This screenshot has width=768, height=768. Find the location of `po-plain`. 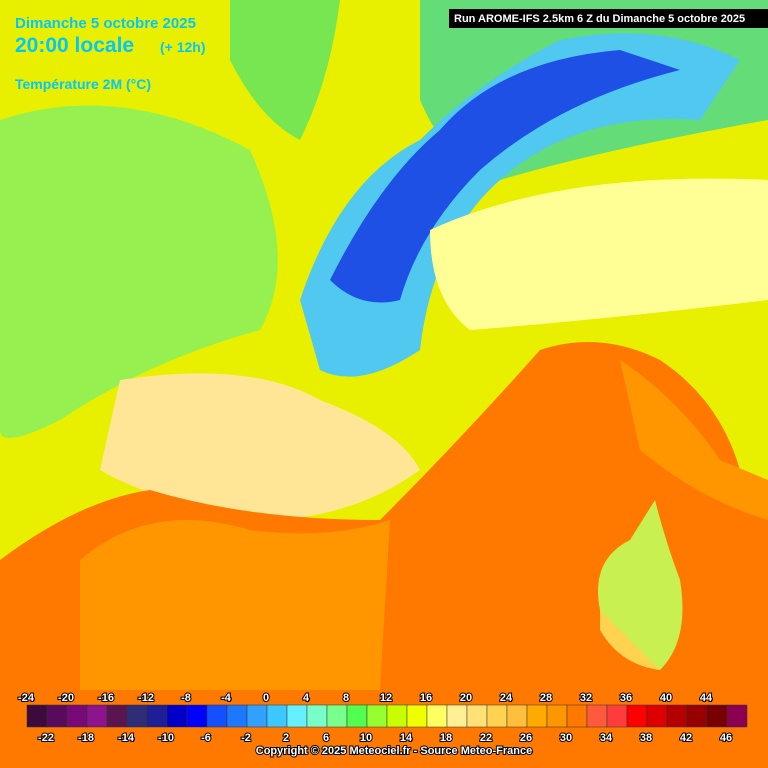

po-plain is located at coordinates (599, 254).